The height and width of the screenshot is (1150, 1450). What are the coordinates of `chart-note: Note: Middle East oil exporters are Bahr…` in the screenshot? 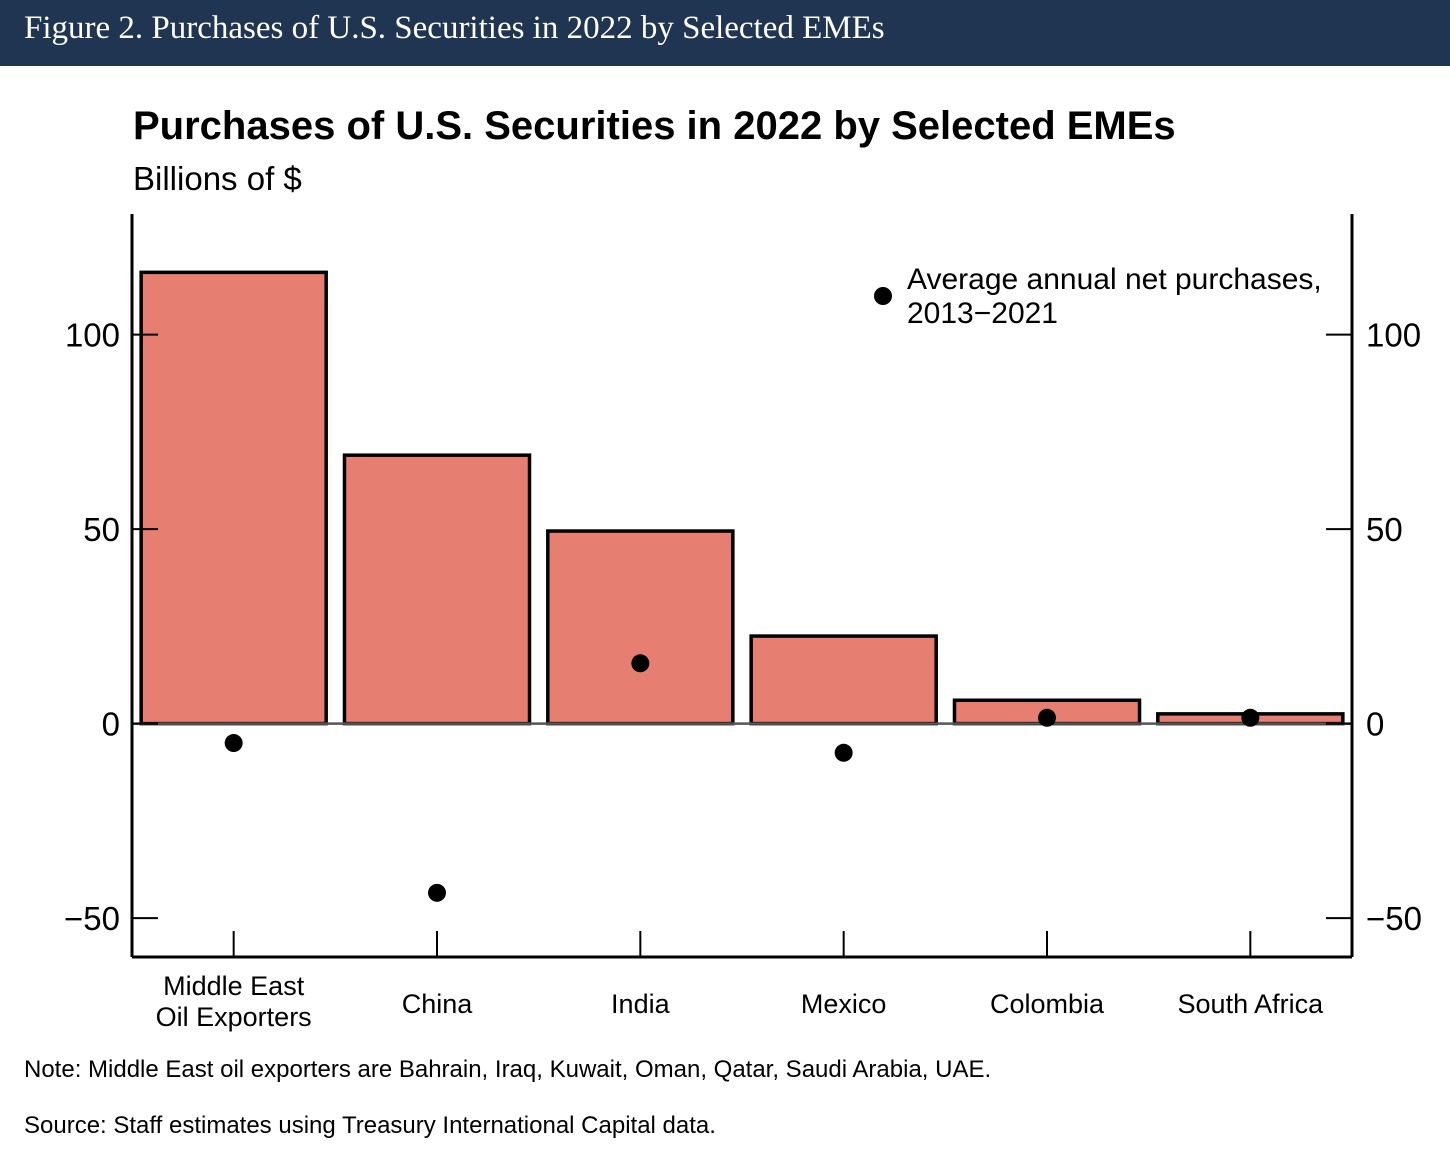 It's located at (508, 1069).